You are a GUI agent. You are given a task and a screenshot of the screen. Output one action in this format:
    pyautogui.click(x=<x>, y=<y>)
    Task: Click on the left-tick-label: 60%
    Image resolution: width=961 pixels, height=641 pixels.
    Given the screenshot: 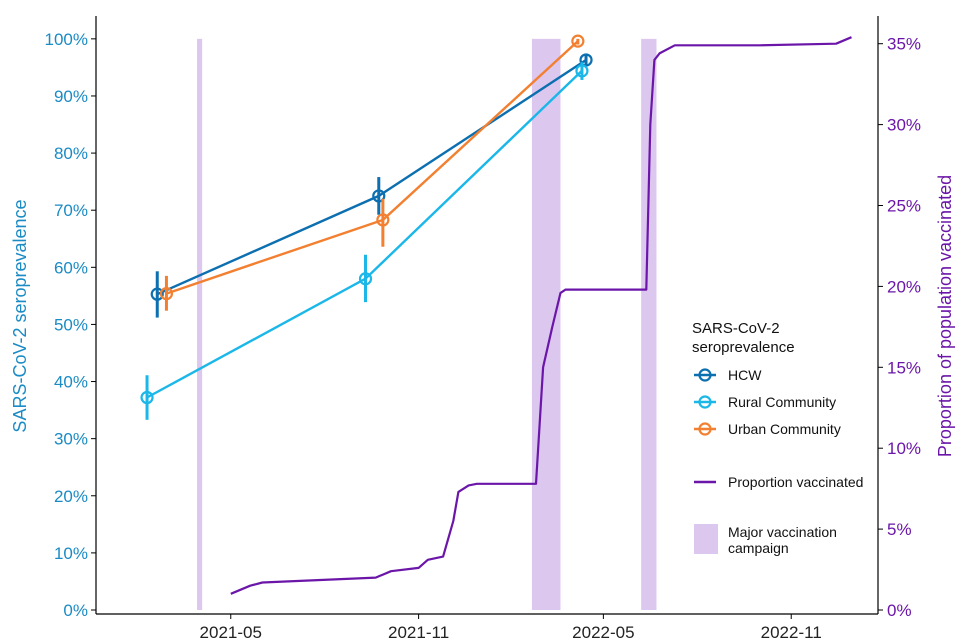 What is the action you would take?
    pyautogui.click(x=71, y=267)
    